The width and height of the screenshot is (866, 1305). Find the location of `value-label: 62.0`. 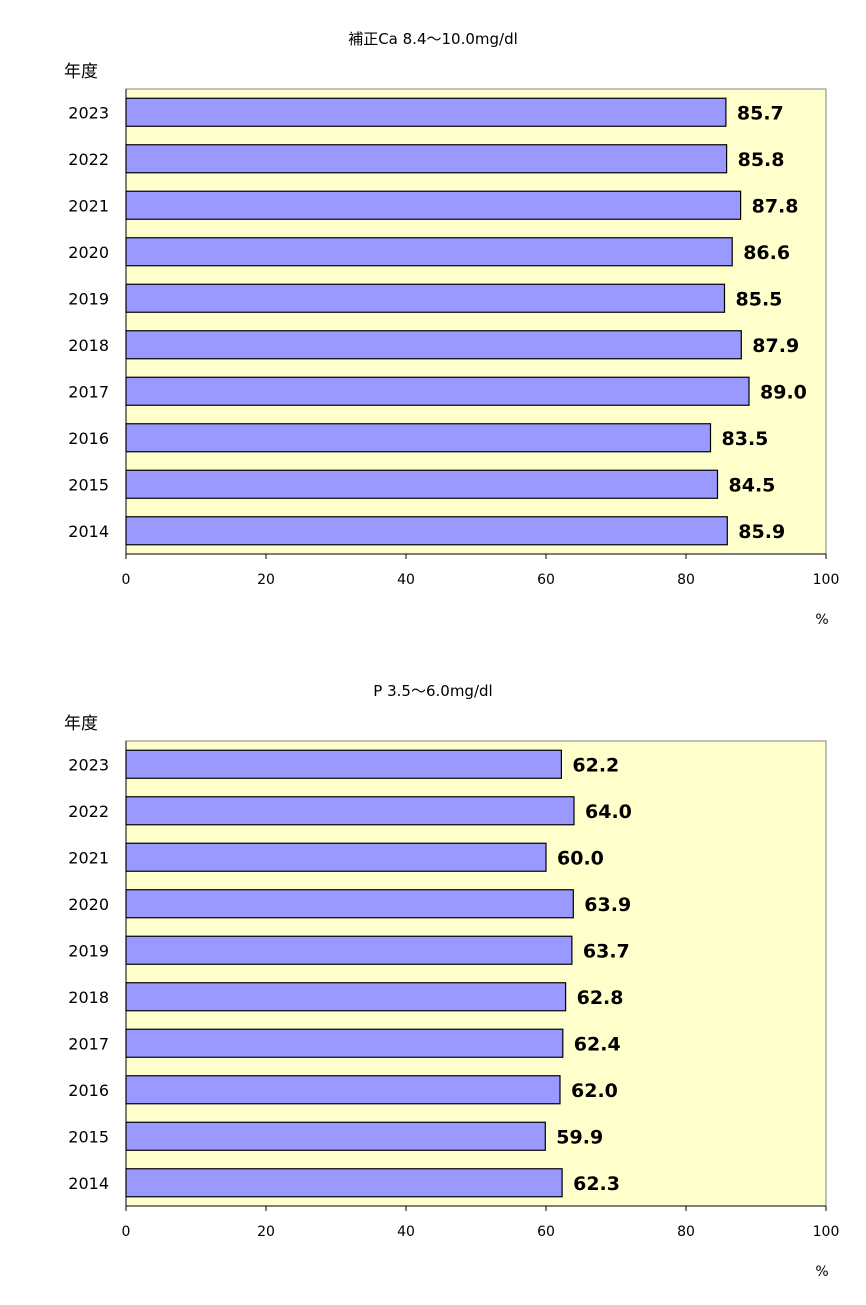

value-label: 62.0 is located at coordinates (594, 1091).